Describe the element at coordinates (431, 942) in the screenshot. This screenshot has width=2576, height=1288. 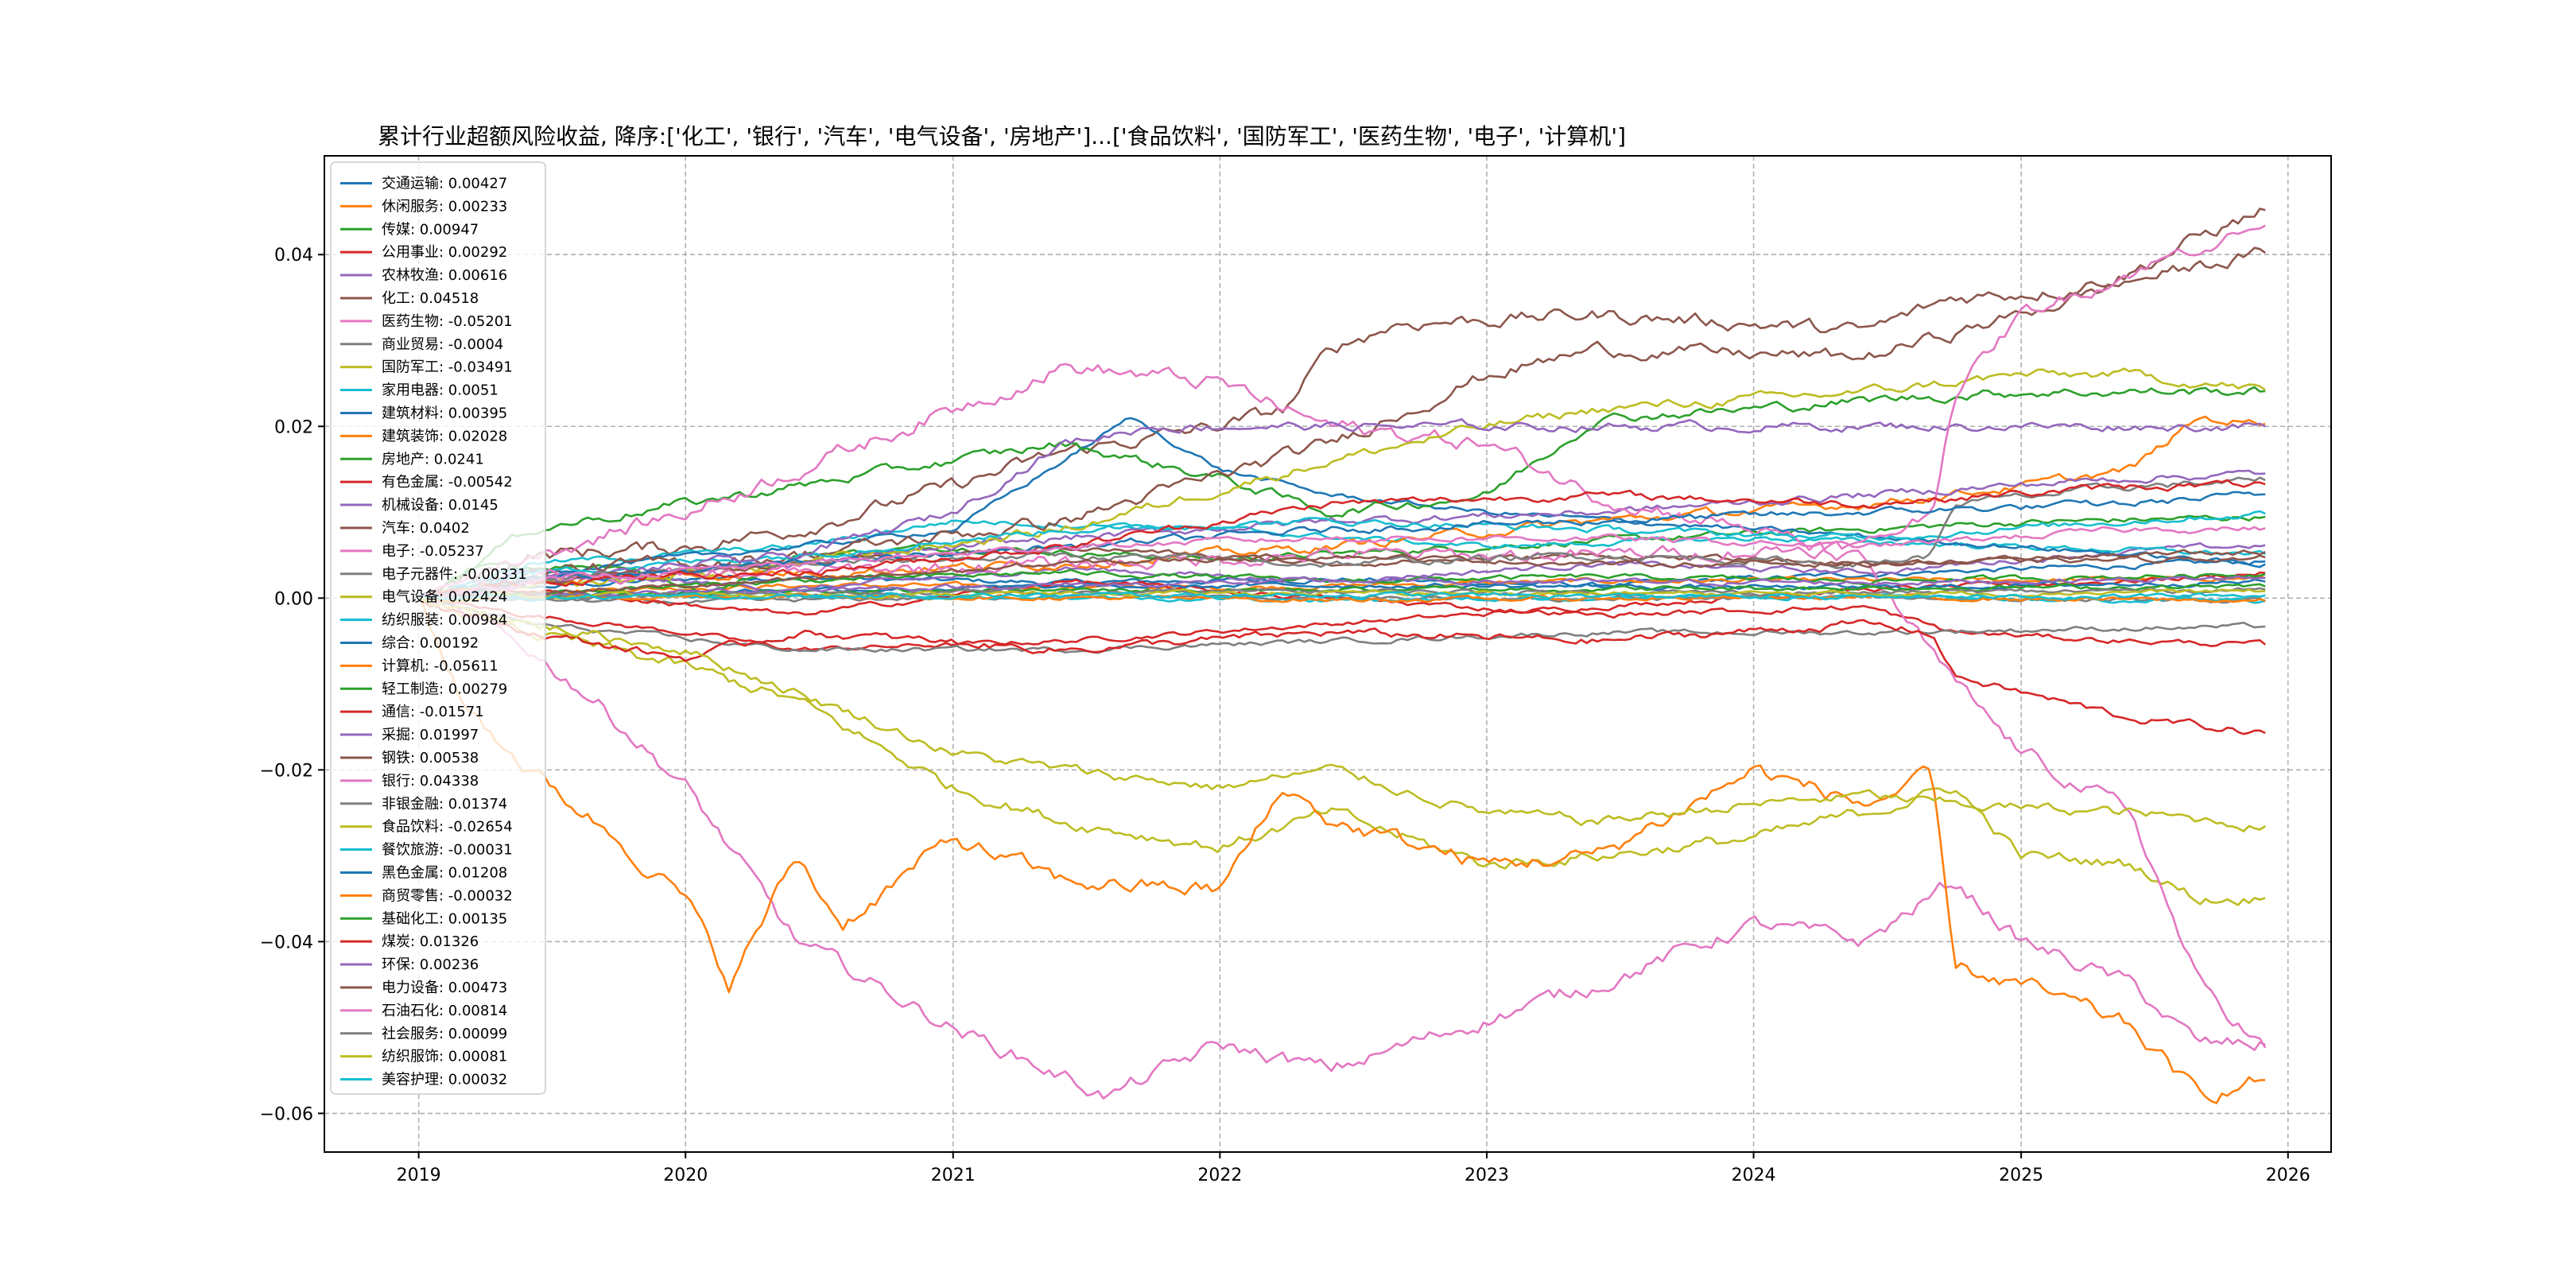
I see `legend-entry-label: 煤炭: 0.01326` at that location.